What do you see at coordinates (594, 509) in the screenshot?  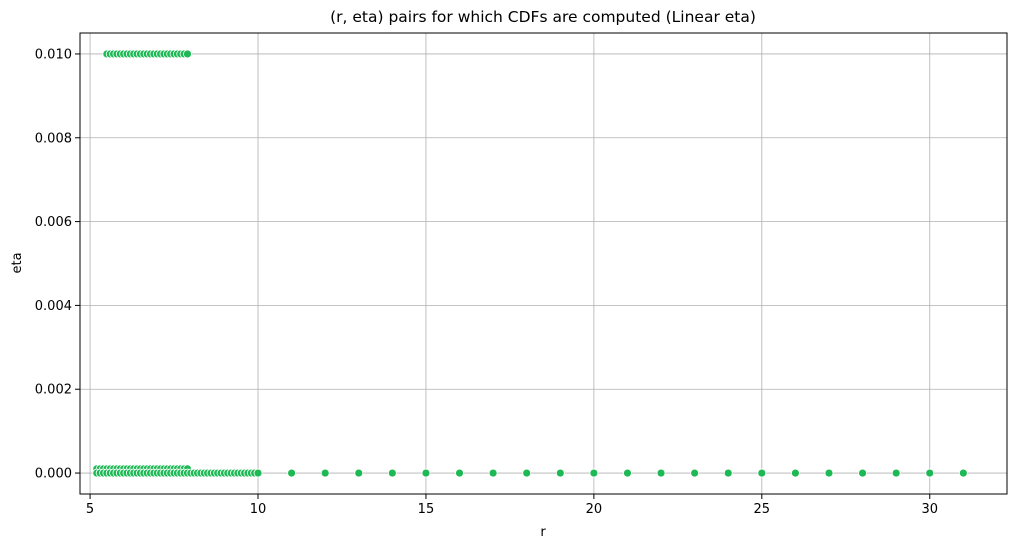 I see `x-tick-label: 20` at bounding box center [594, 509].